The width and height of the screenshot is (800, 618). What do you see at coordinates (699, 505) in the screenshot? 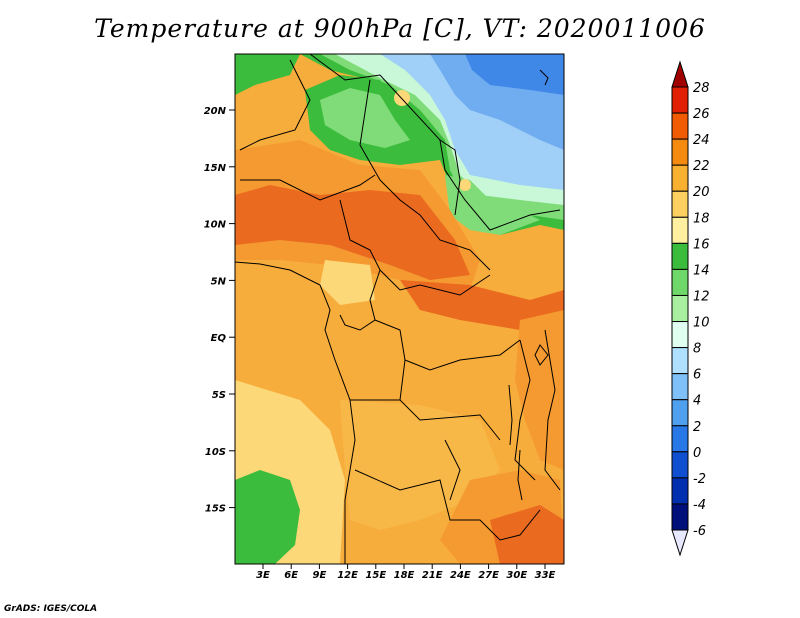
I see `colorbar-label: -4` at bounding box center [699, 505].